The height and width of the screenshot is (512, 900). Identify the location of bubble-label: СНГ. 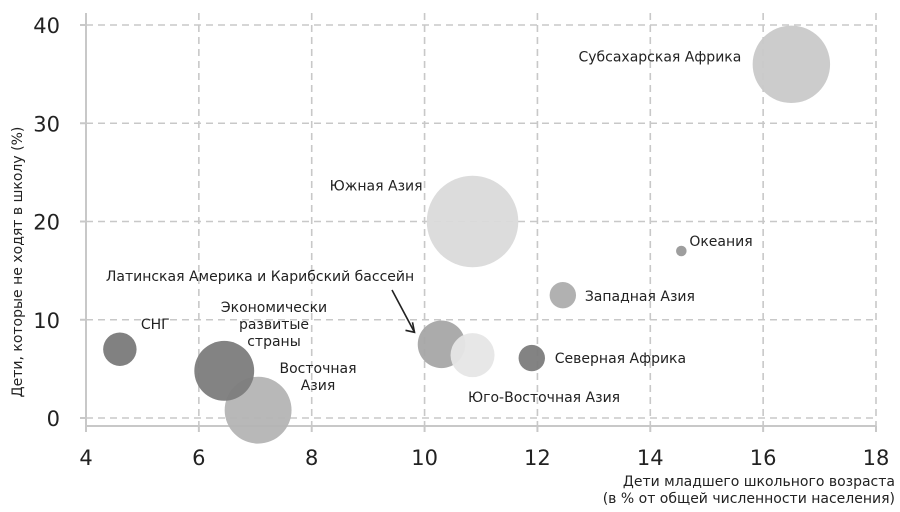
(155, 325).